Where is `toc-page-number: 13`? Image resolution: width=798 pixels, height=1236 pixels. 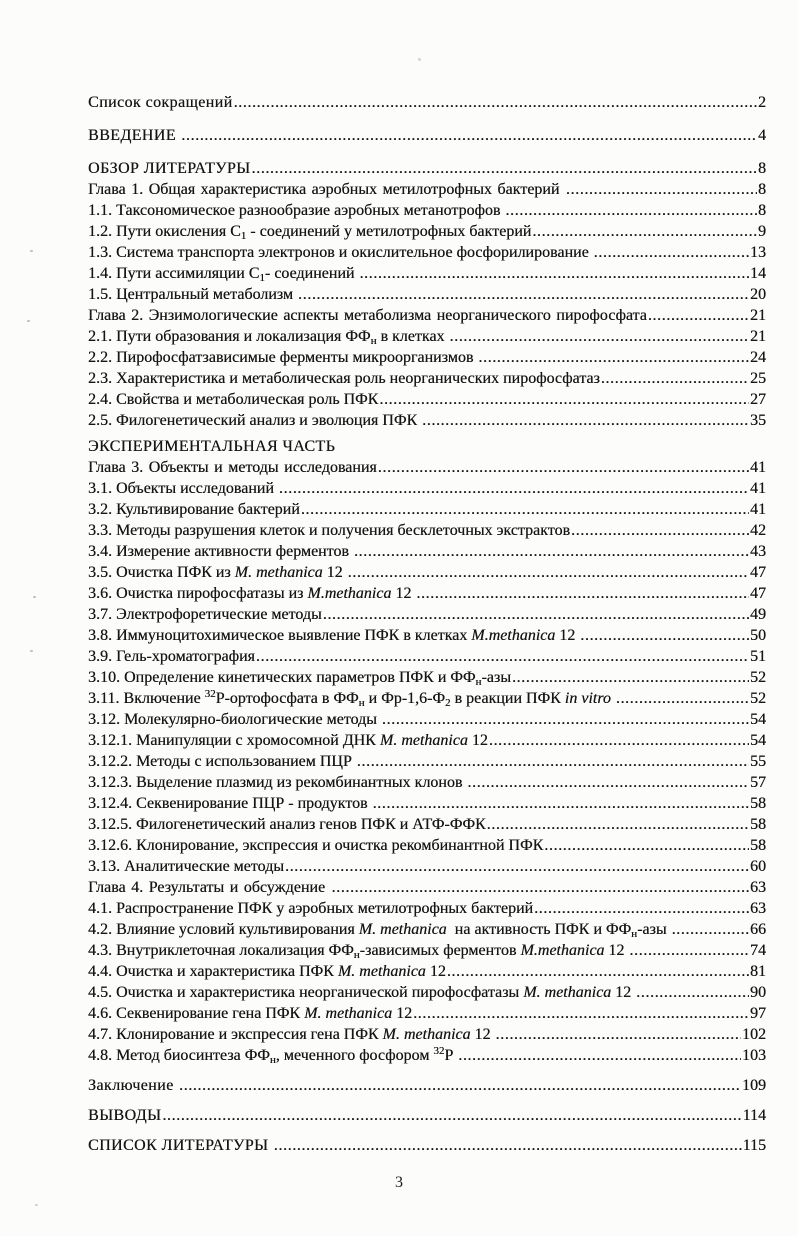
toc-page-number: 13 is located at coordinates (758, 252).